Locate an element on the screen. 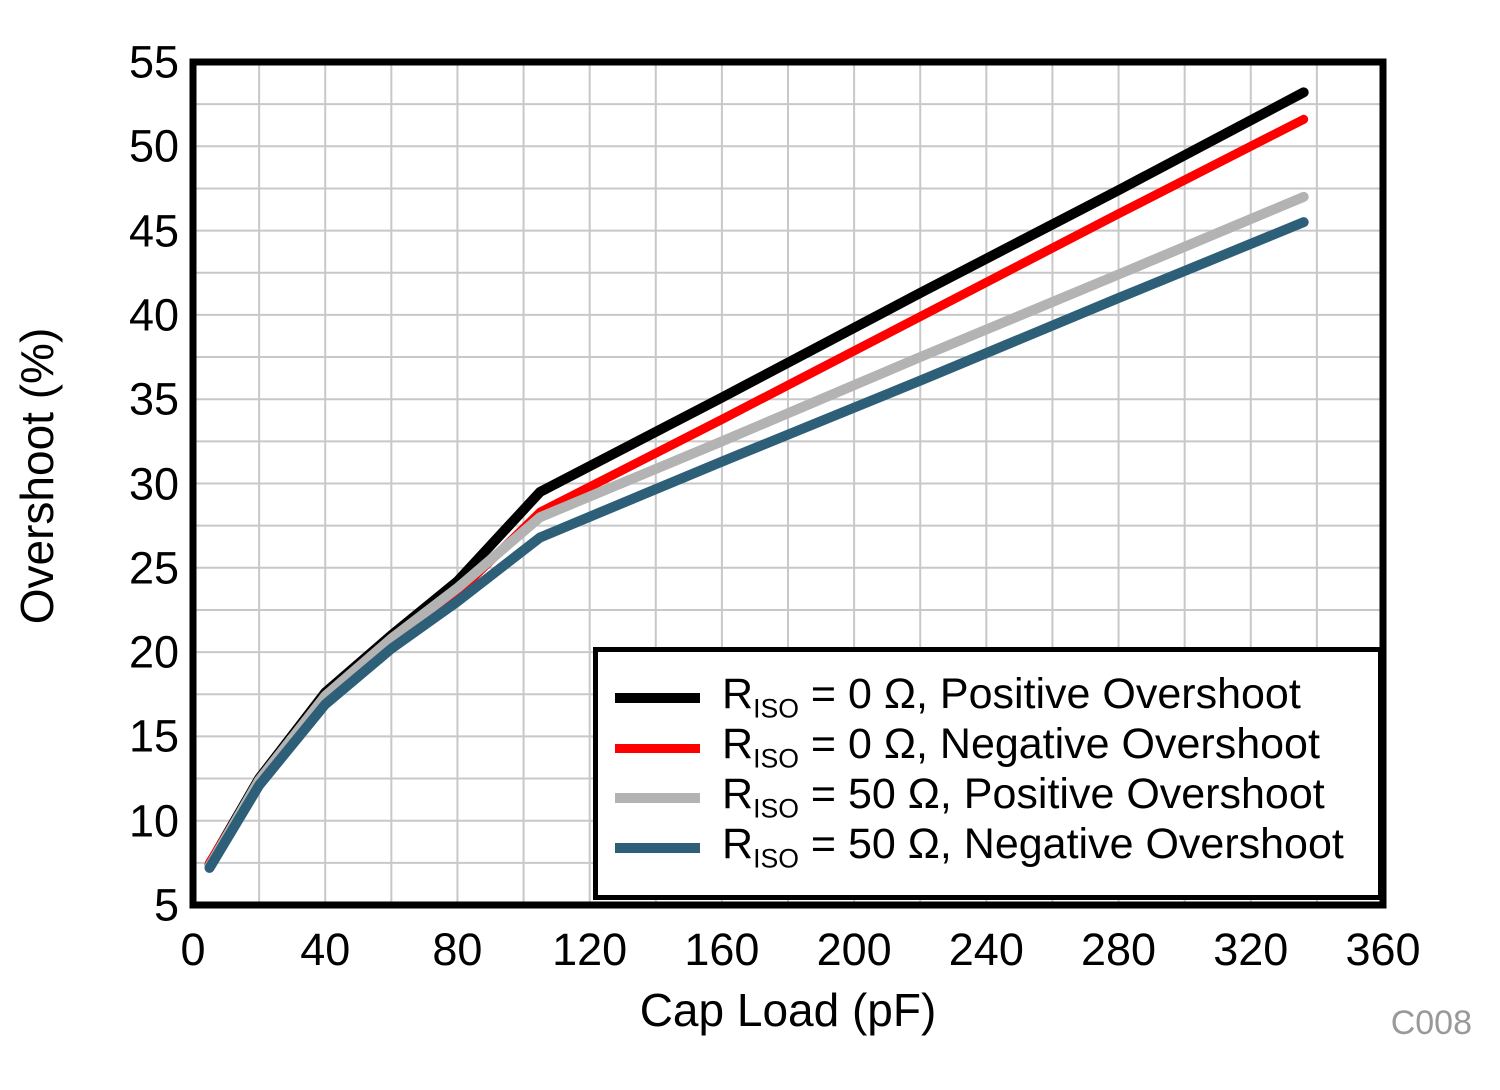  x-tick-label: 120 is located at coordinates (590, 949).